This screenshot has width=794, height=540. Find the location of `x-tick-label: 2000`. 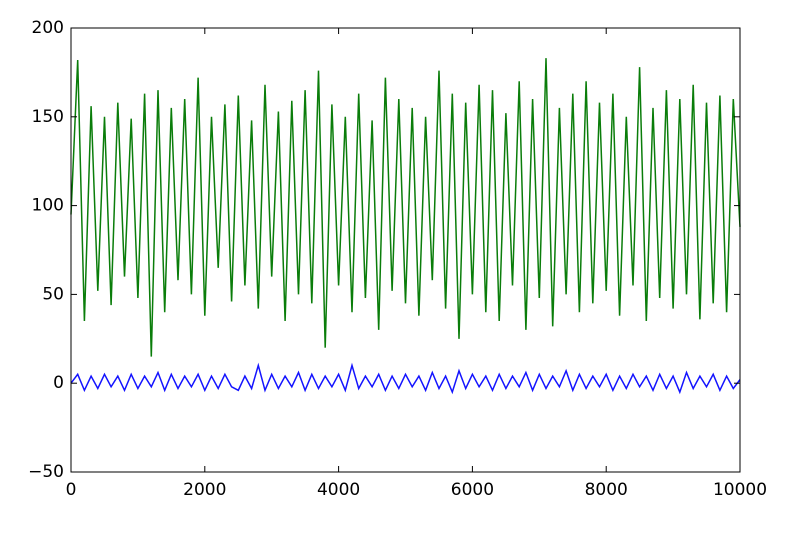

x-tick-label: 2000 is located at coordinates (204, 490).